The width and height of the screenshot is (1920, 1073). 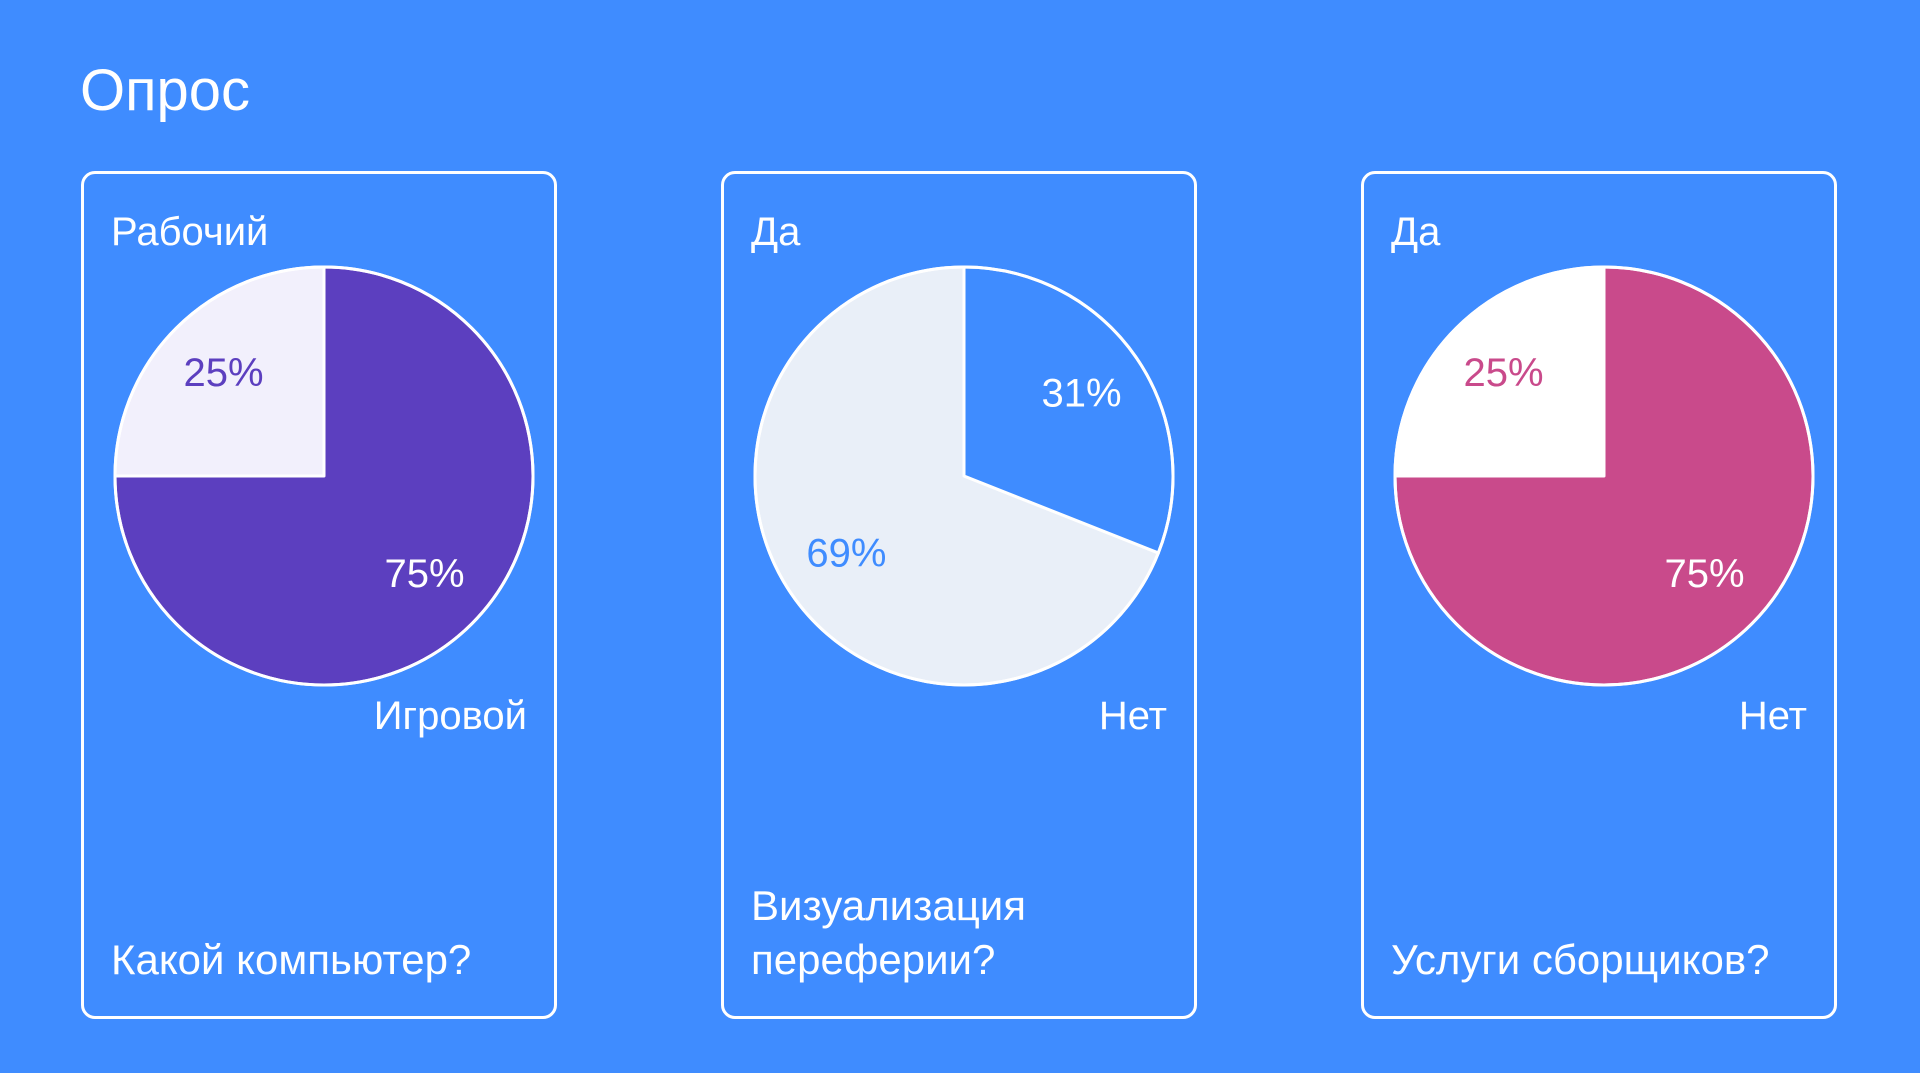 I want to click on survey-question: Визуализация переферии?, so click(x=888, y=932).